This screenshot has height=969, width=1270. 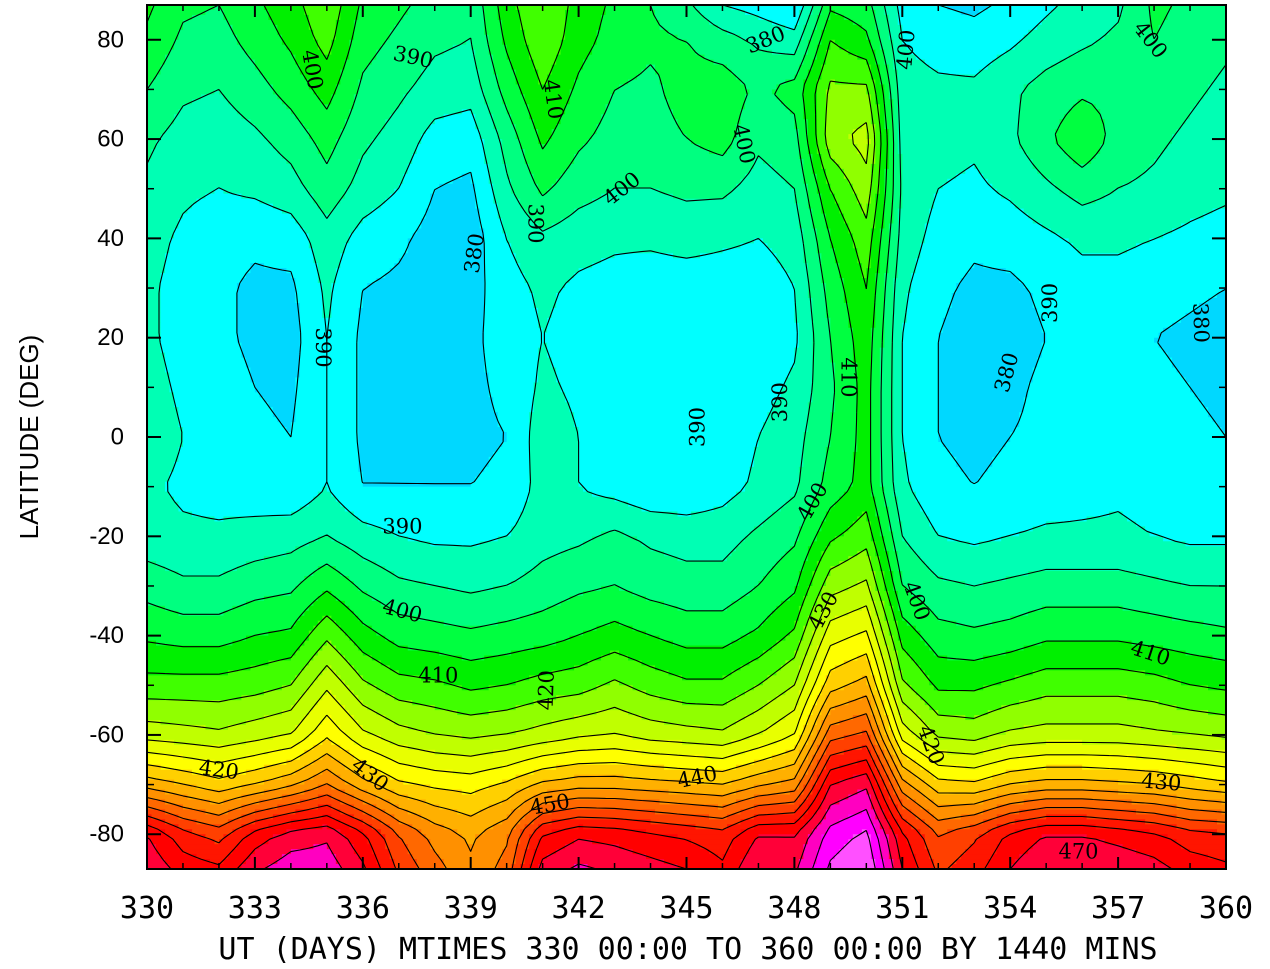 What do you see at coordinates (794, 908) in the screenshot?
I see `x-tick-label: 348` at bounding box center [794, 908].